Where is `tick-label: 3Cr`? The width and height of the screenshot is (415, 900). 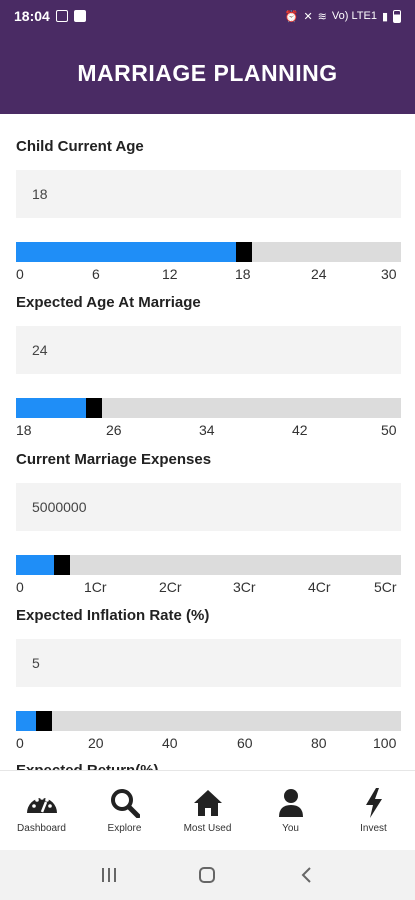
tick-label: 3Cr is located at coordinates (244, 587).